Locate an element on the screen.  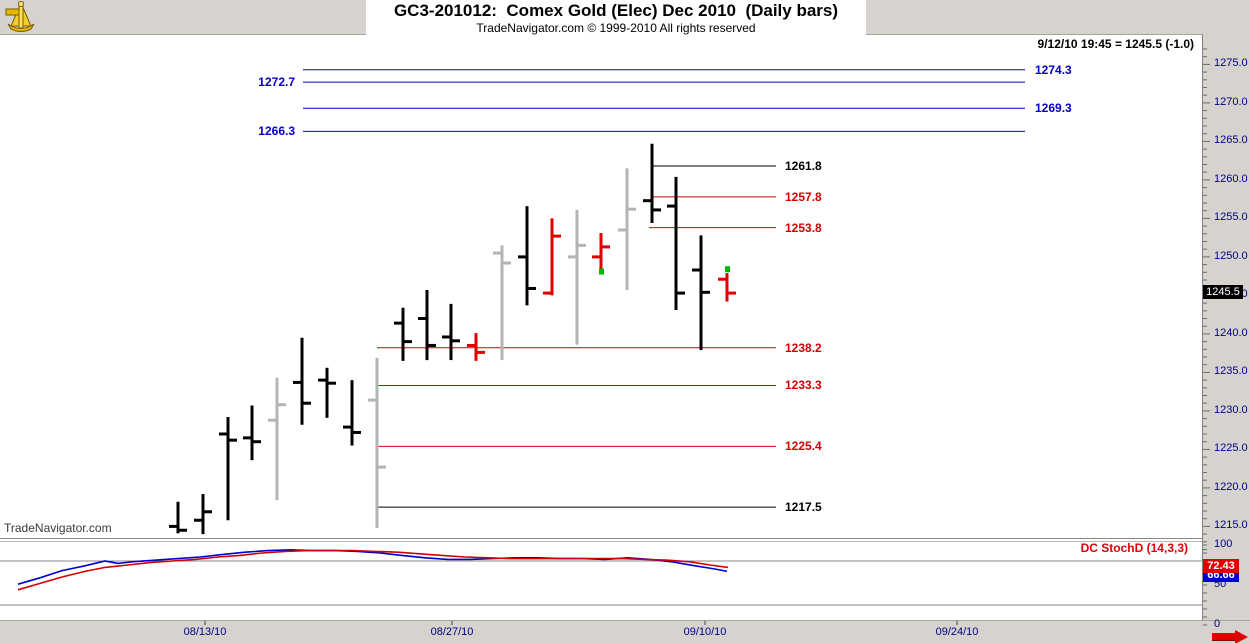
axis-divider is located at coordinates (1202, 327).